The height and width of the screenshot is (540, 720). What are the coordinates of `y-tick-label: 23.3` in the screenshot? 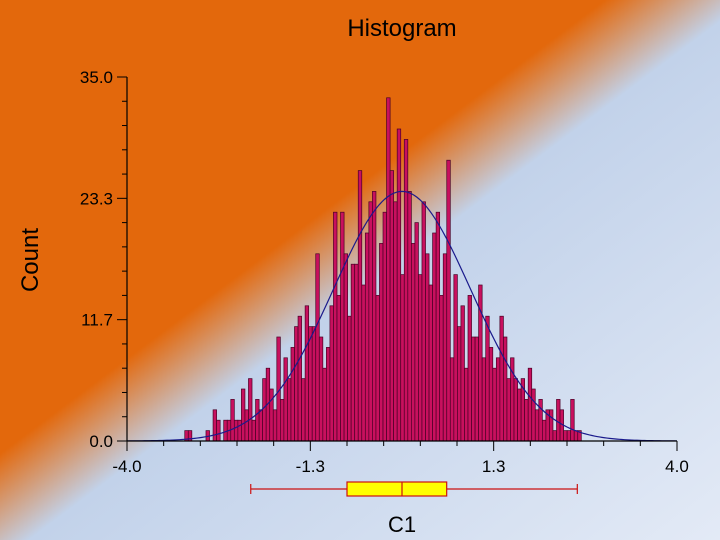 It's located at (96, 198).